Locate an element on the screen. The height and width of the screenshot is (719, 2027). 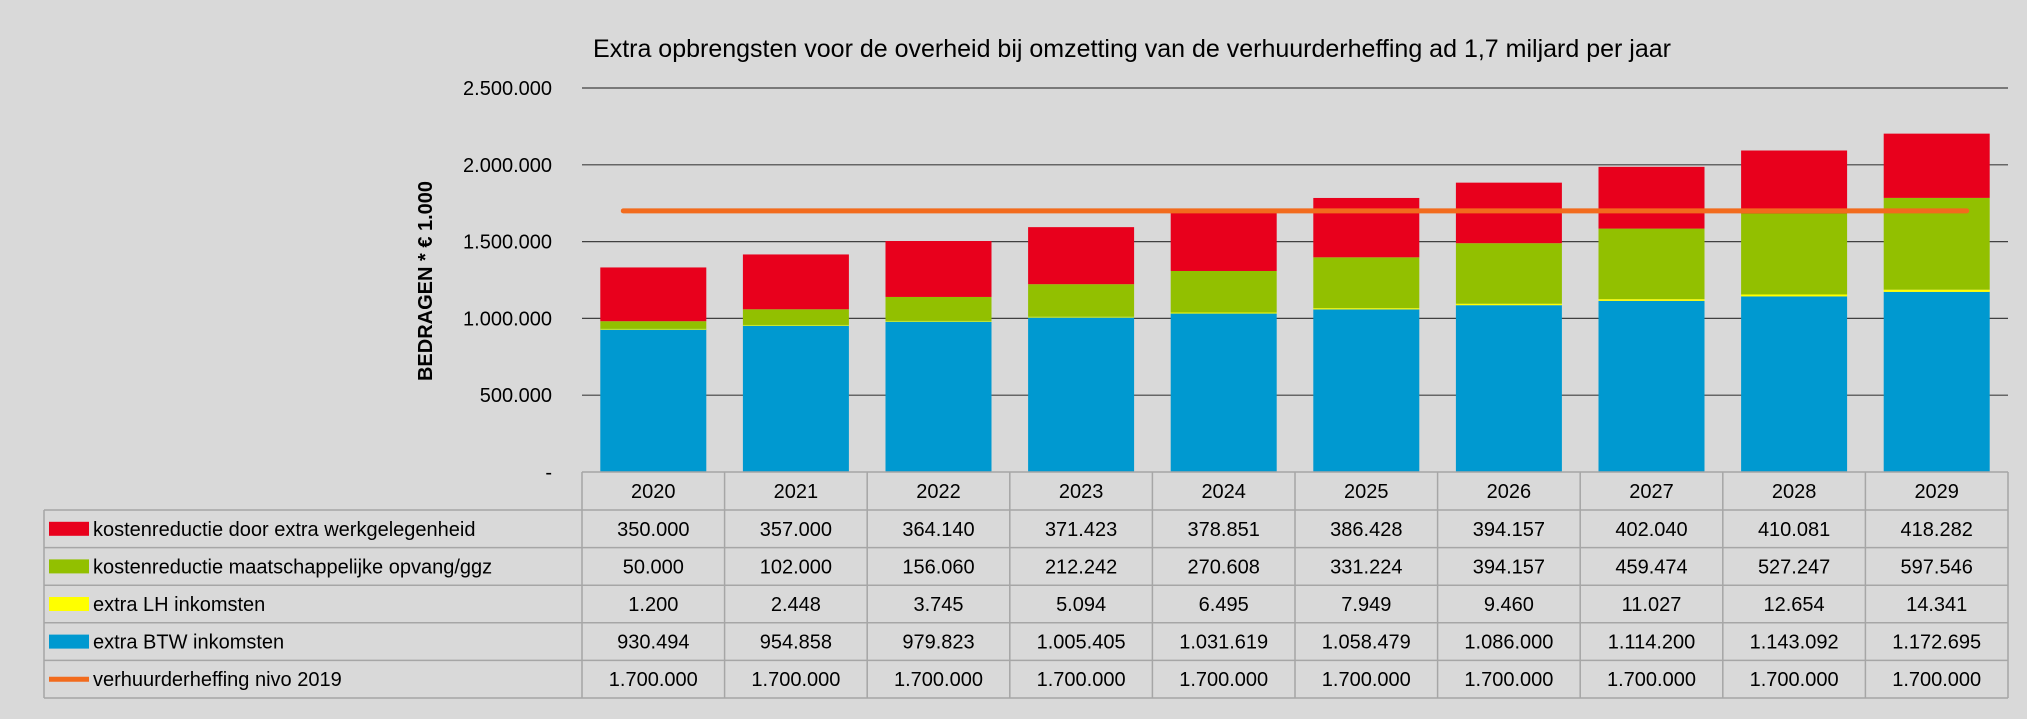
bar-kostenreductie-maatschappelijke-opvang-ggz-2024 is located at coordinates (1223, 291).